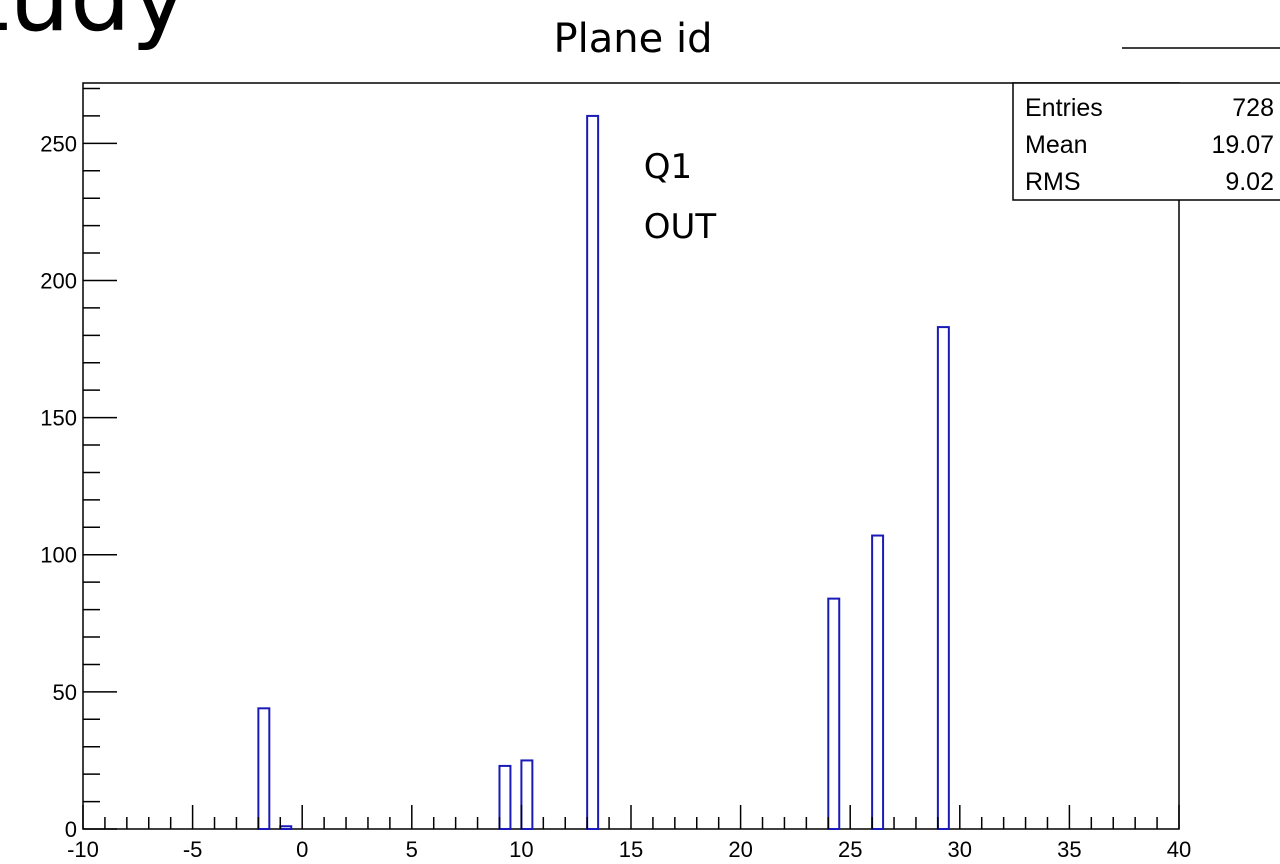 Image resolution: width=1280 pixels, height=864 pixels. Describe the element at coordinates (633, 39) in the screenshot. I see `slide-subtitle: Plane id` at that location.